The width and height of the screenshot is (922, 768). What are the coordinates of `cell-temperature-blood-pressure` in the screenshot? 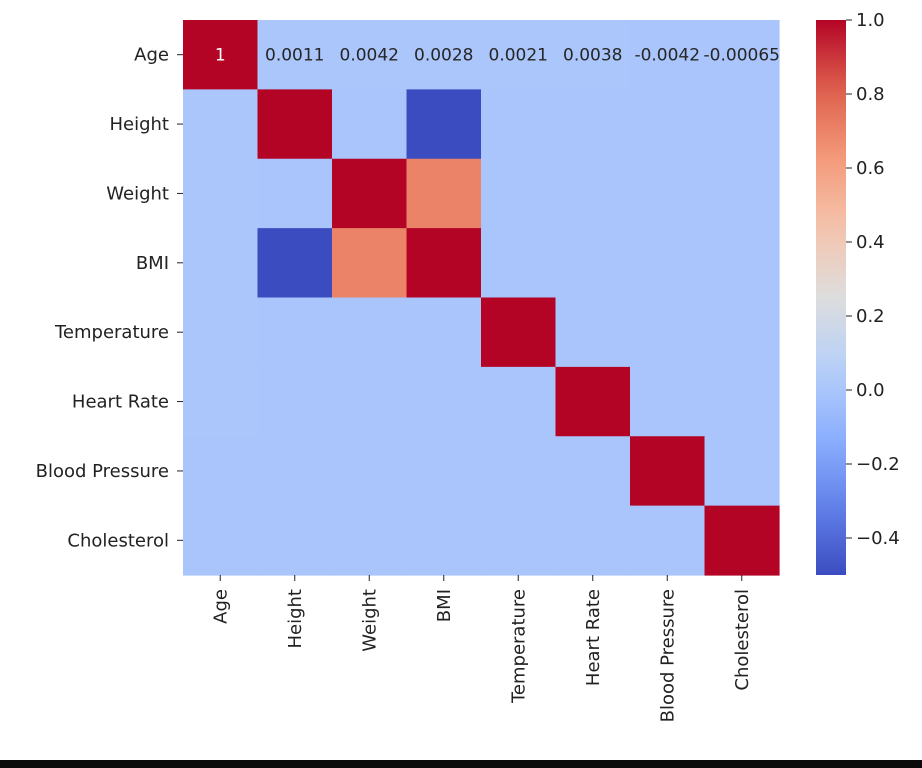 It's located at (668, 332).